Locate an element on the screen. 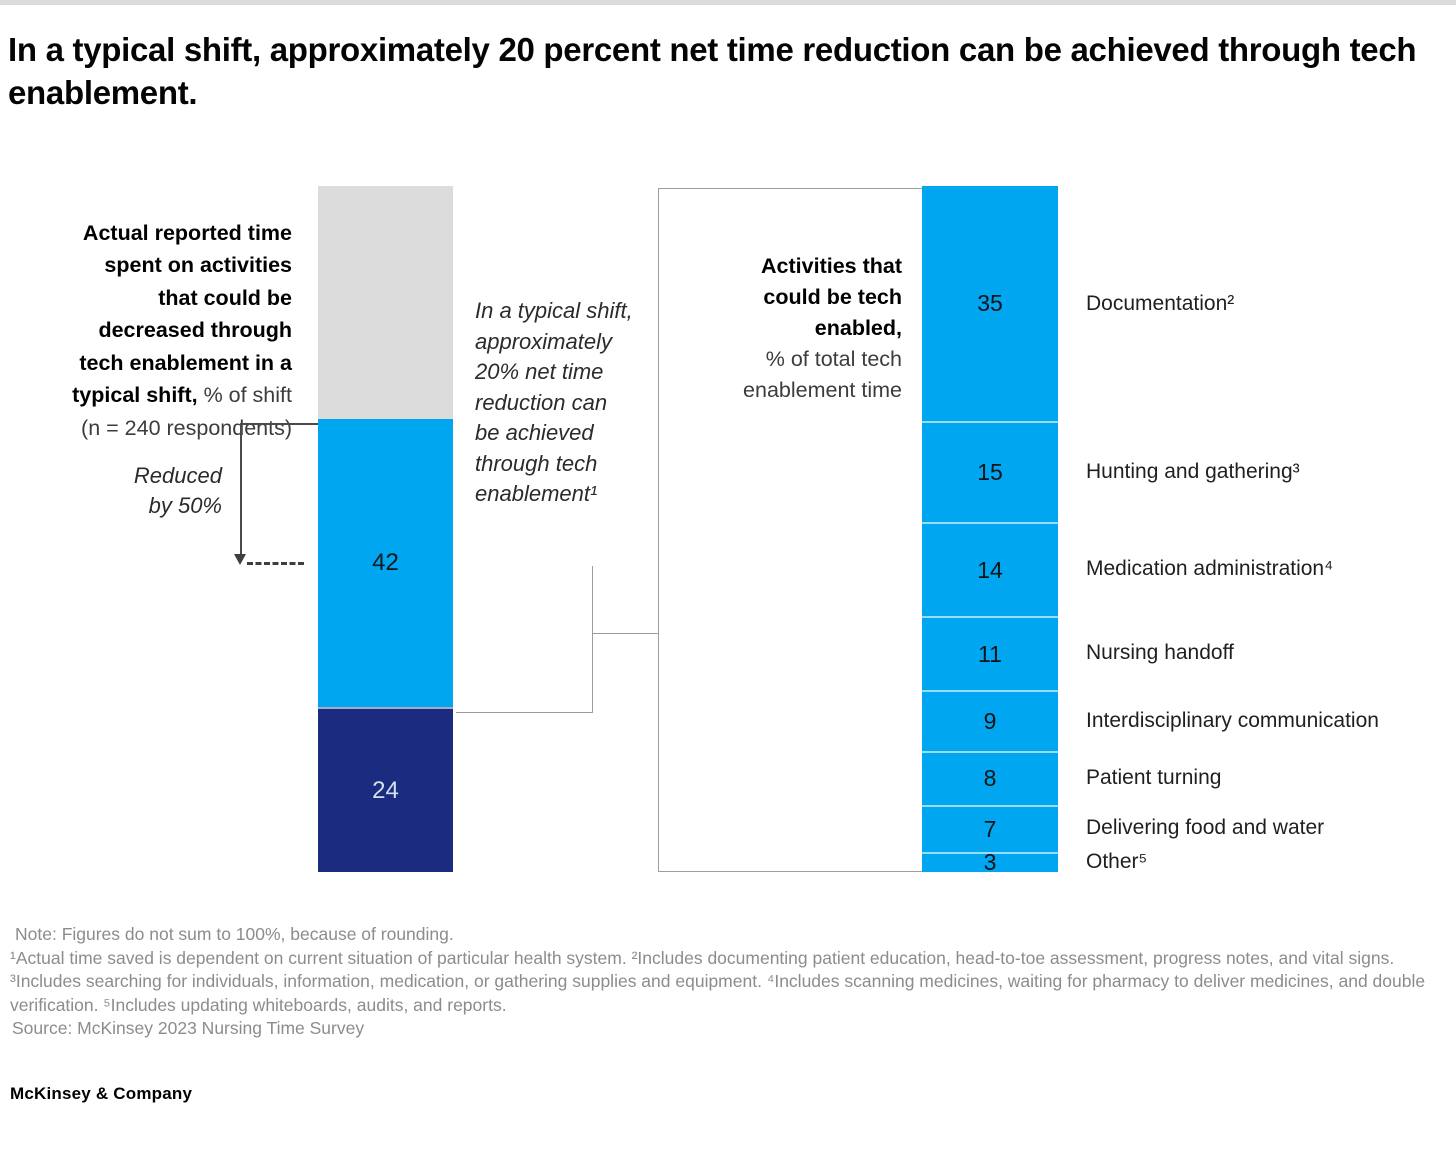  activity-label: Delivering food and water is located at coordinates (1205, 828).